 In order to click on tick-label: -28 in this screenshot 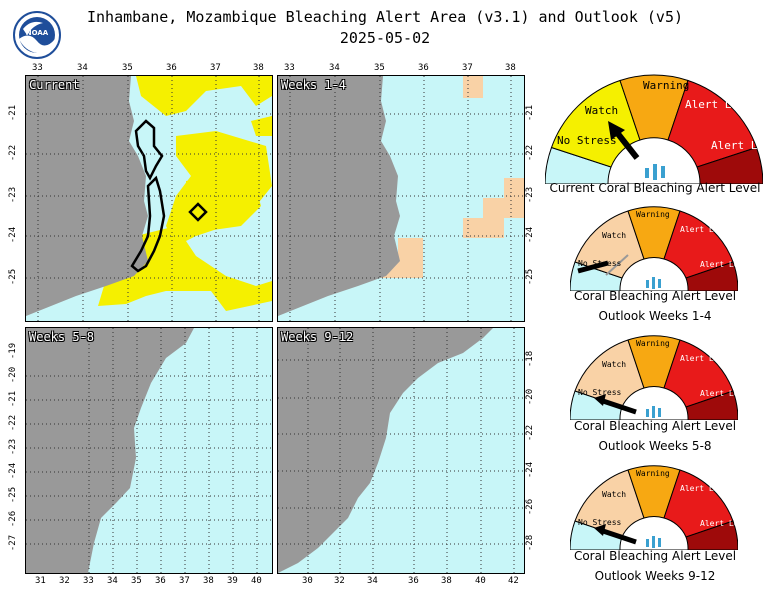, I will do `click(530, 543)`.